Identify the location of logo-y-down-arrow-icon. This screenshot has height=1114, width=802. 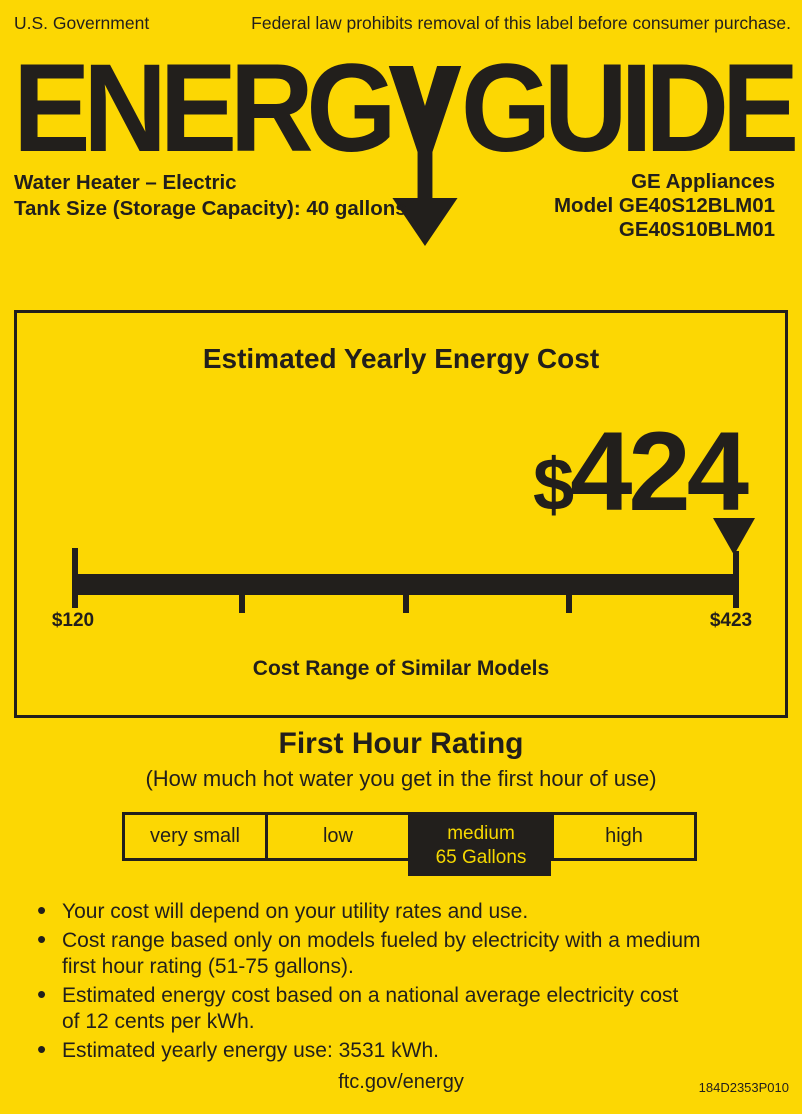
(424, 156).